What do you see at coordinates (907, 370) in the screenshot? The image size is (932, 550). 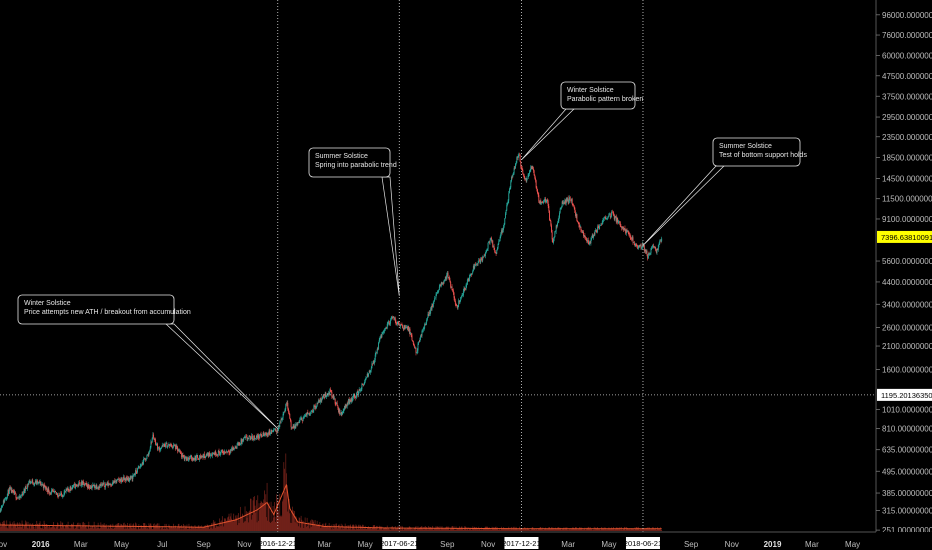 I see `price-tick-label: 1600.00000000` at bounding box center [907, 370].